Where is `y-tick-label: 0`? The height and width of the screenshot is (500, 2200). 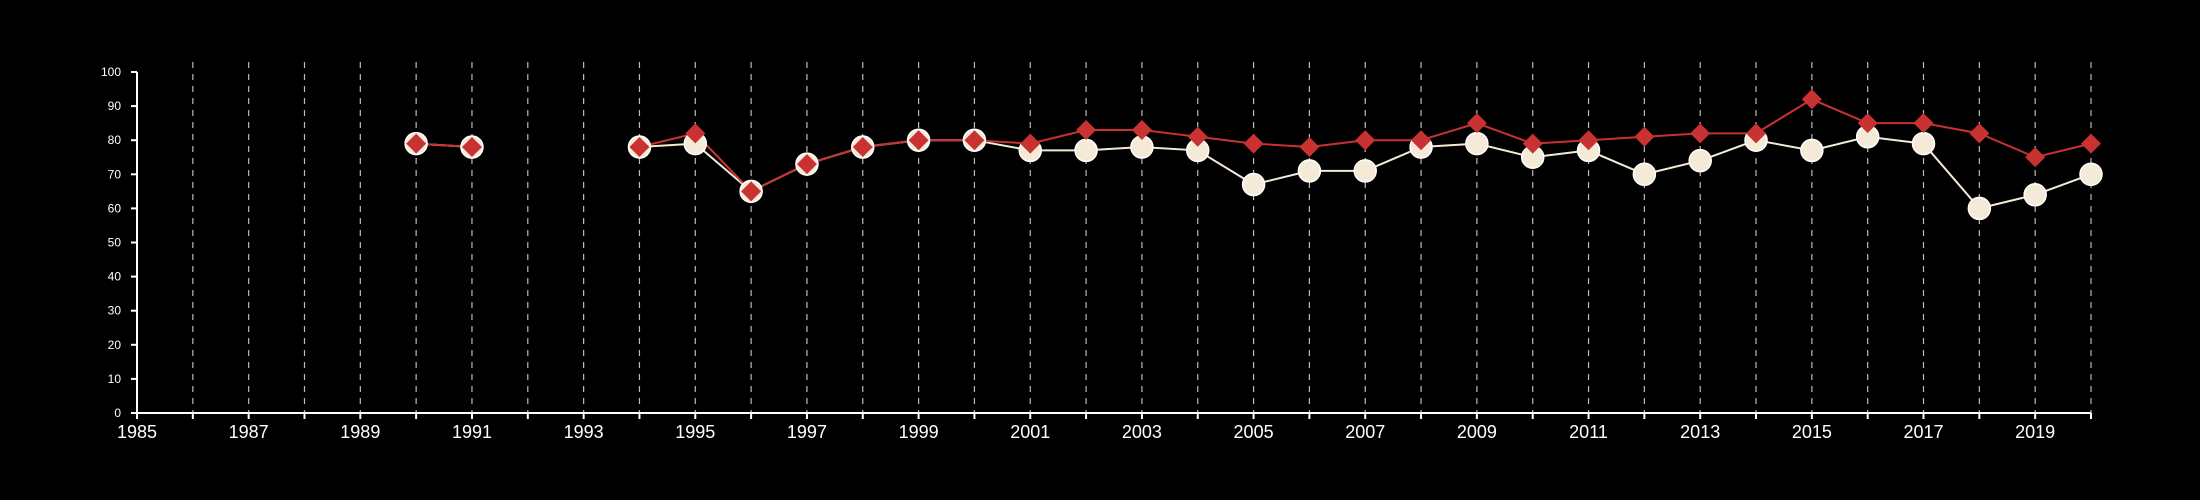 y-tick-label: 0 is located at coordinates (117, 413).